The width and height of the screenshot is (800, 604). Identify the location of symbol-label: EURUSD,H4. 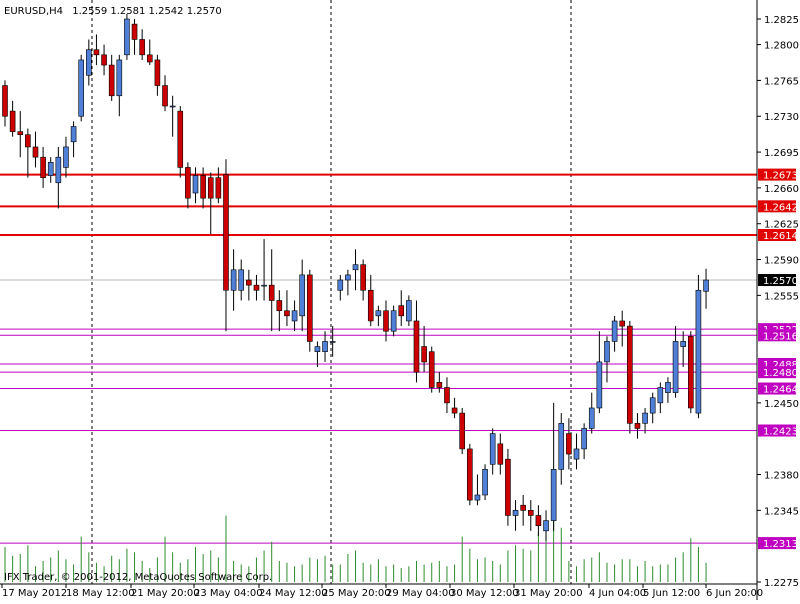
(33, 11).